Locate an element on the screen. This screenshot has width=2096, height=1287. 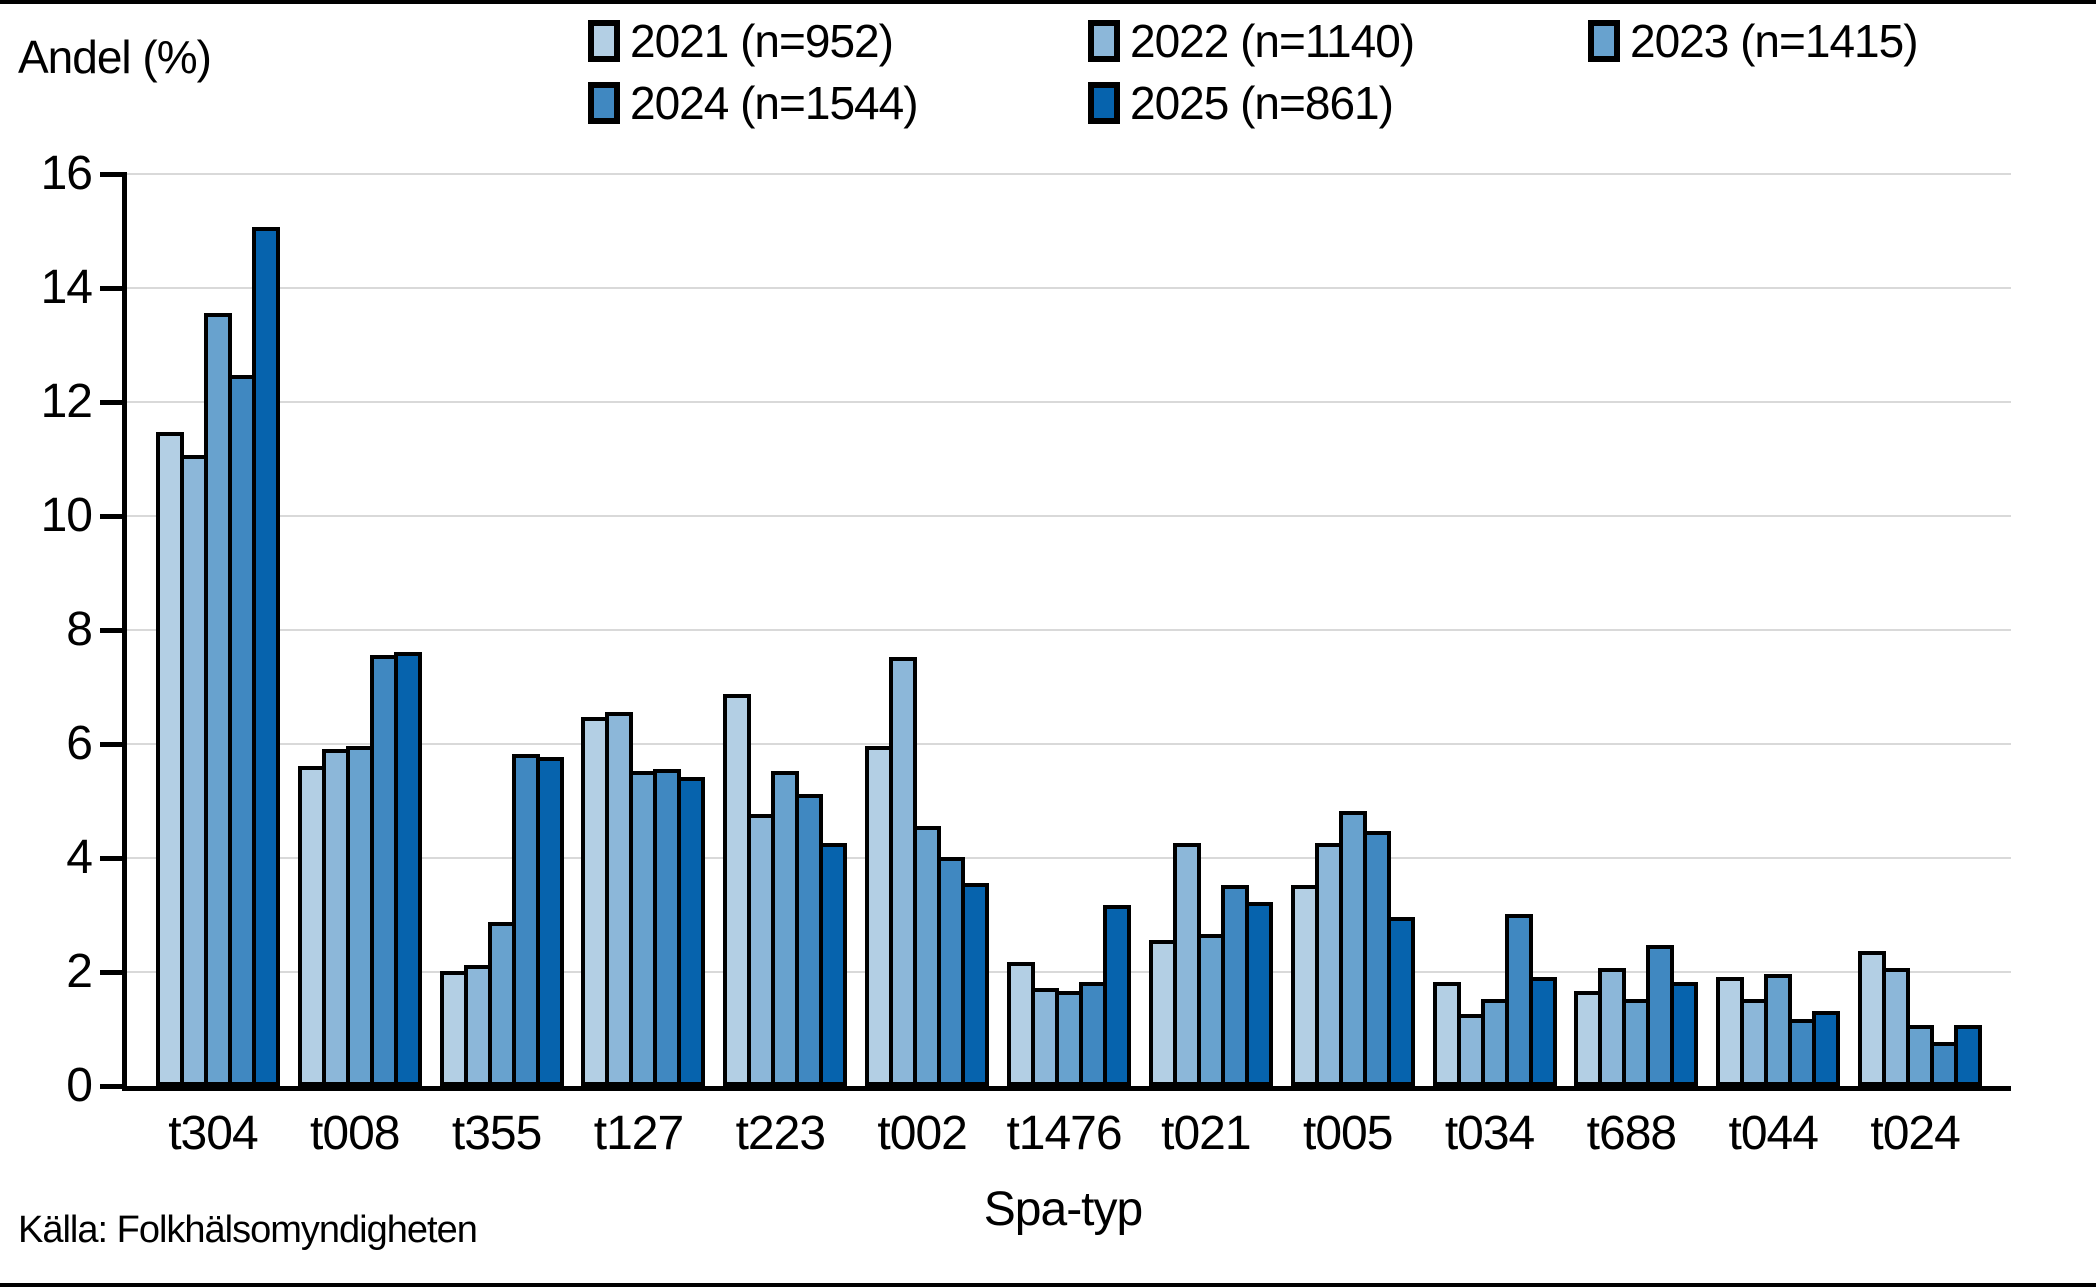
x-category-label: t021 is located at coordinates (1206, 1133).